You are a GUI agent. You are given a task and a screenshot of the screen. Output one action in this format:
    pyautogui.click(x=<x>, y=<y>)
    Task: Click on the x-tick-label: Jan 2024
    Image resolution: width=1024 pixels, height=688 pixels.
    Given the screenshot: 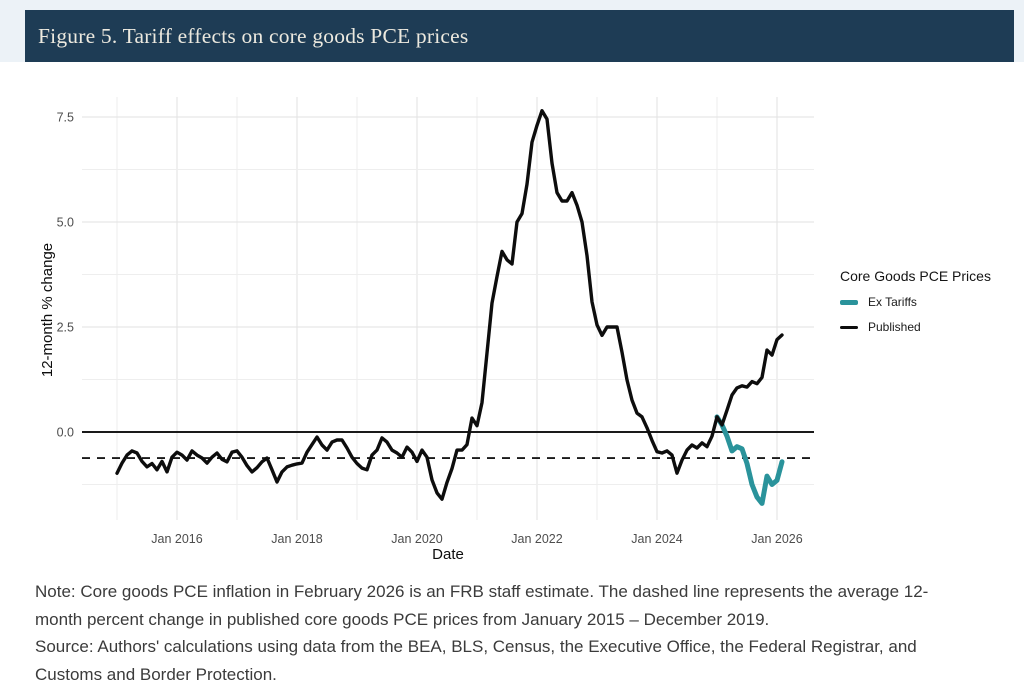 What is the action you would take?
    pyautogui.click(x=656, y=539)
    